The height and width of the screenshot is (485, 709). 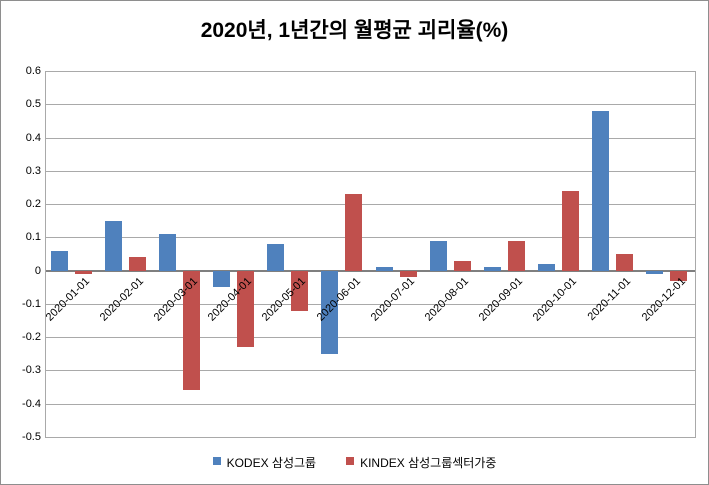 What do you see at coordinates (33, 204) in the screenshot?
I see `y-tick-label: 0.2` at bounding box center [33, 204].